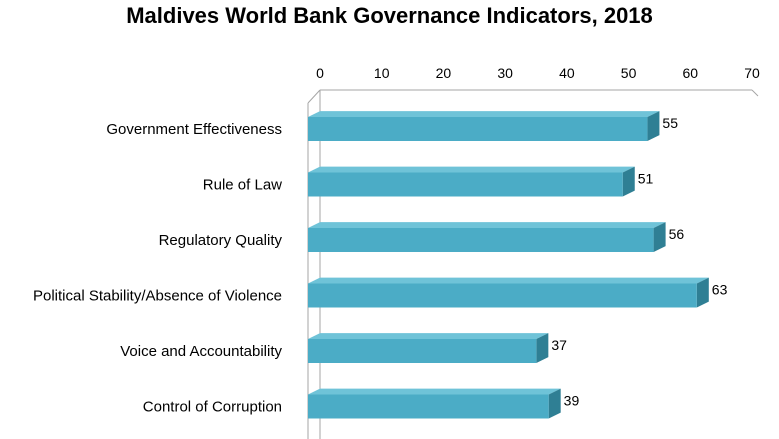 The image size is (779, 439). What do you see at coordinates (646, 179) in the screenshot?
I see `data-label: 51` at bounding box center [646, 179].